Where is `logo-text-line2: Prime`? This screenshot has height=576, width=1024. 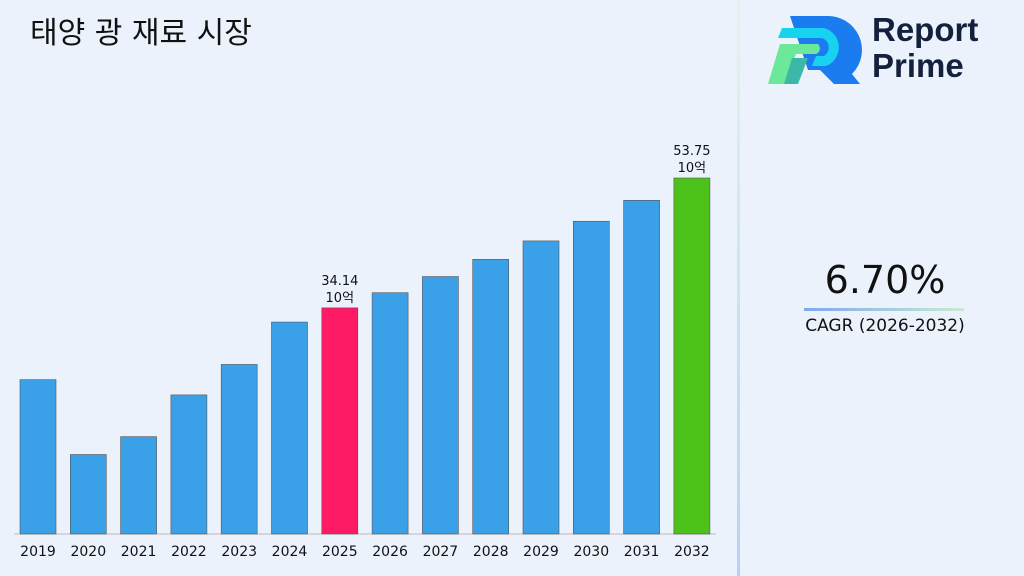 logo-text-line2: Prime is located at coordinates (918, 65).